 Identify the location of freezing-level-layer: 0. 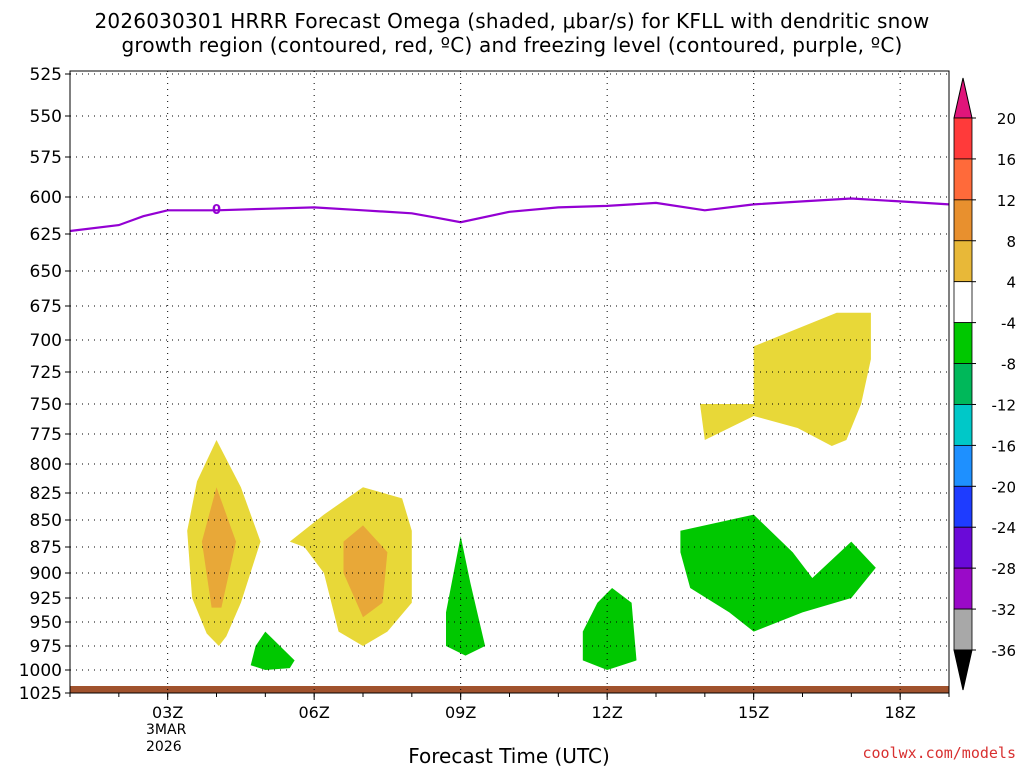
(509, 215).